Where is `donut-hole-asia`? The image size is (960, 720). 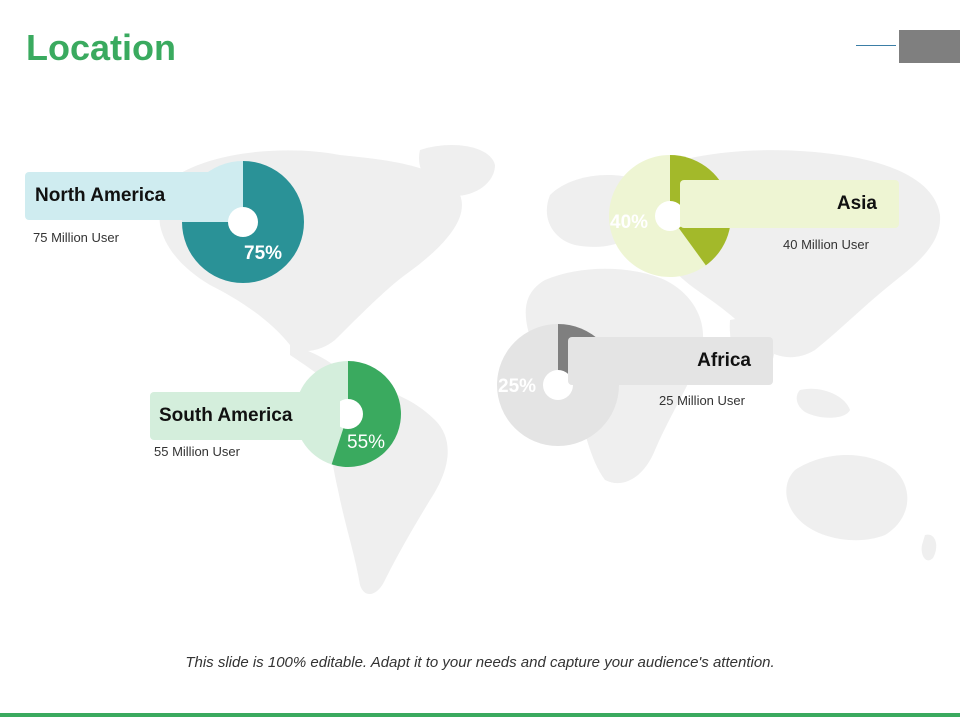
donut-hole-asia is located at coordinates (670, 216).